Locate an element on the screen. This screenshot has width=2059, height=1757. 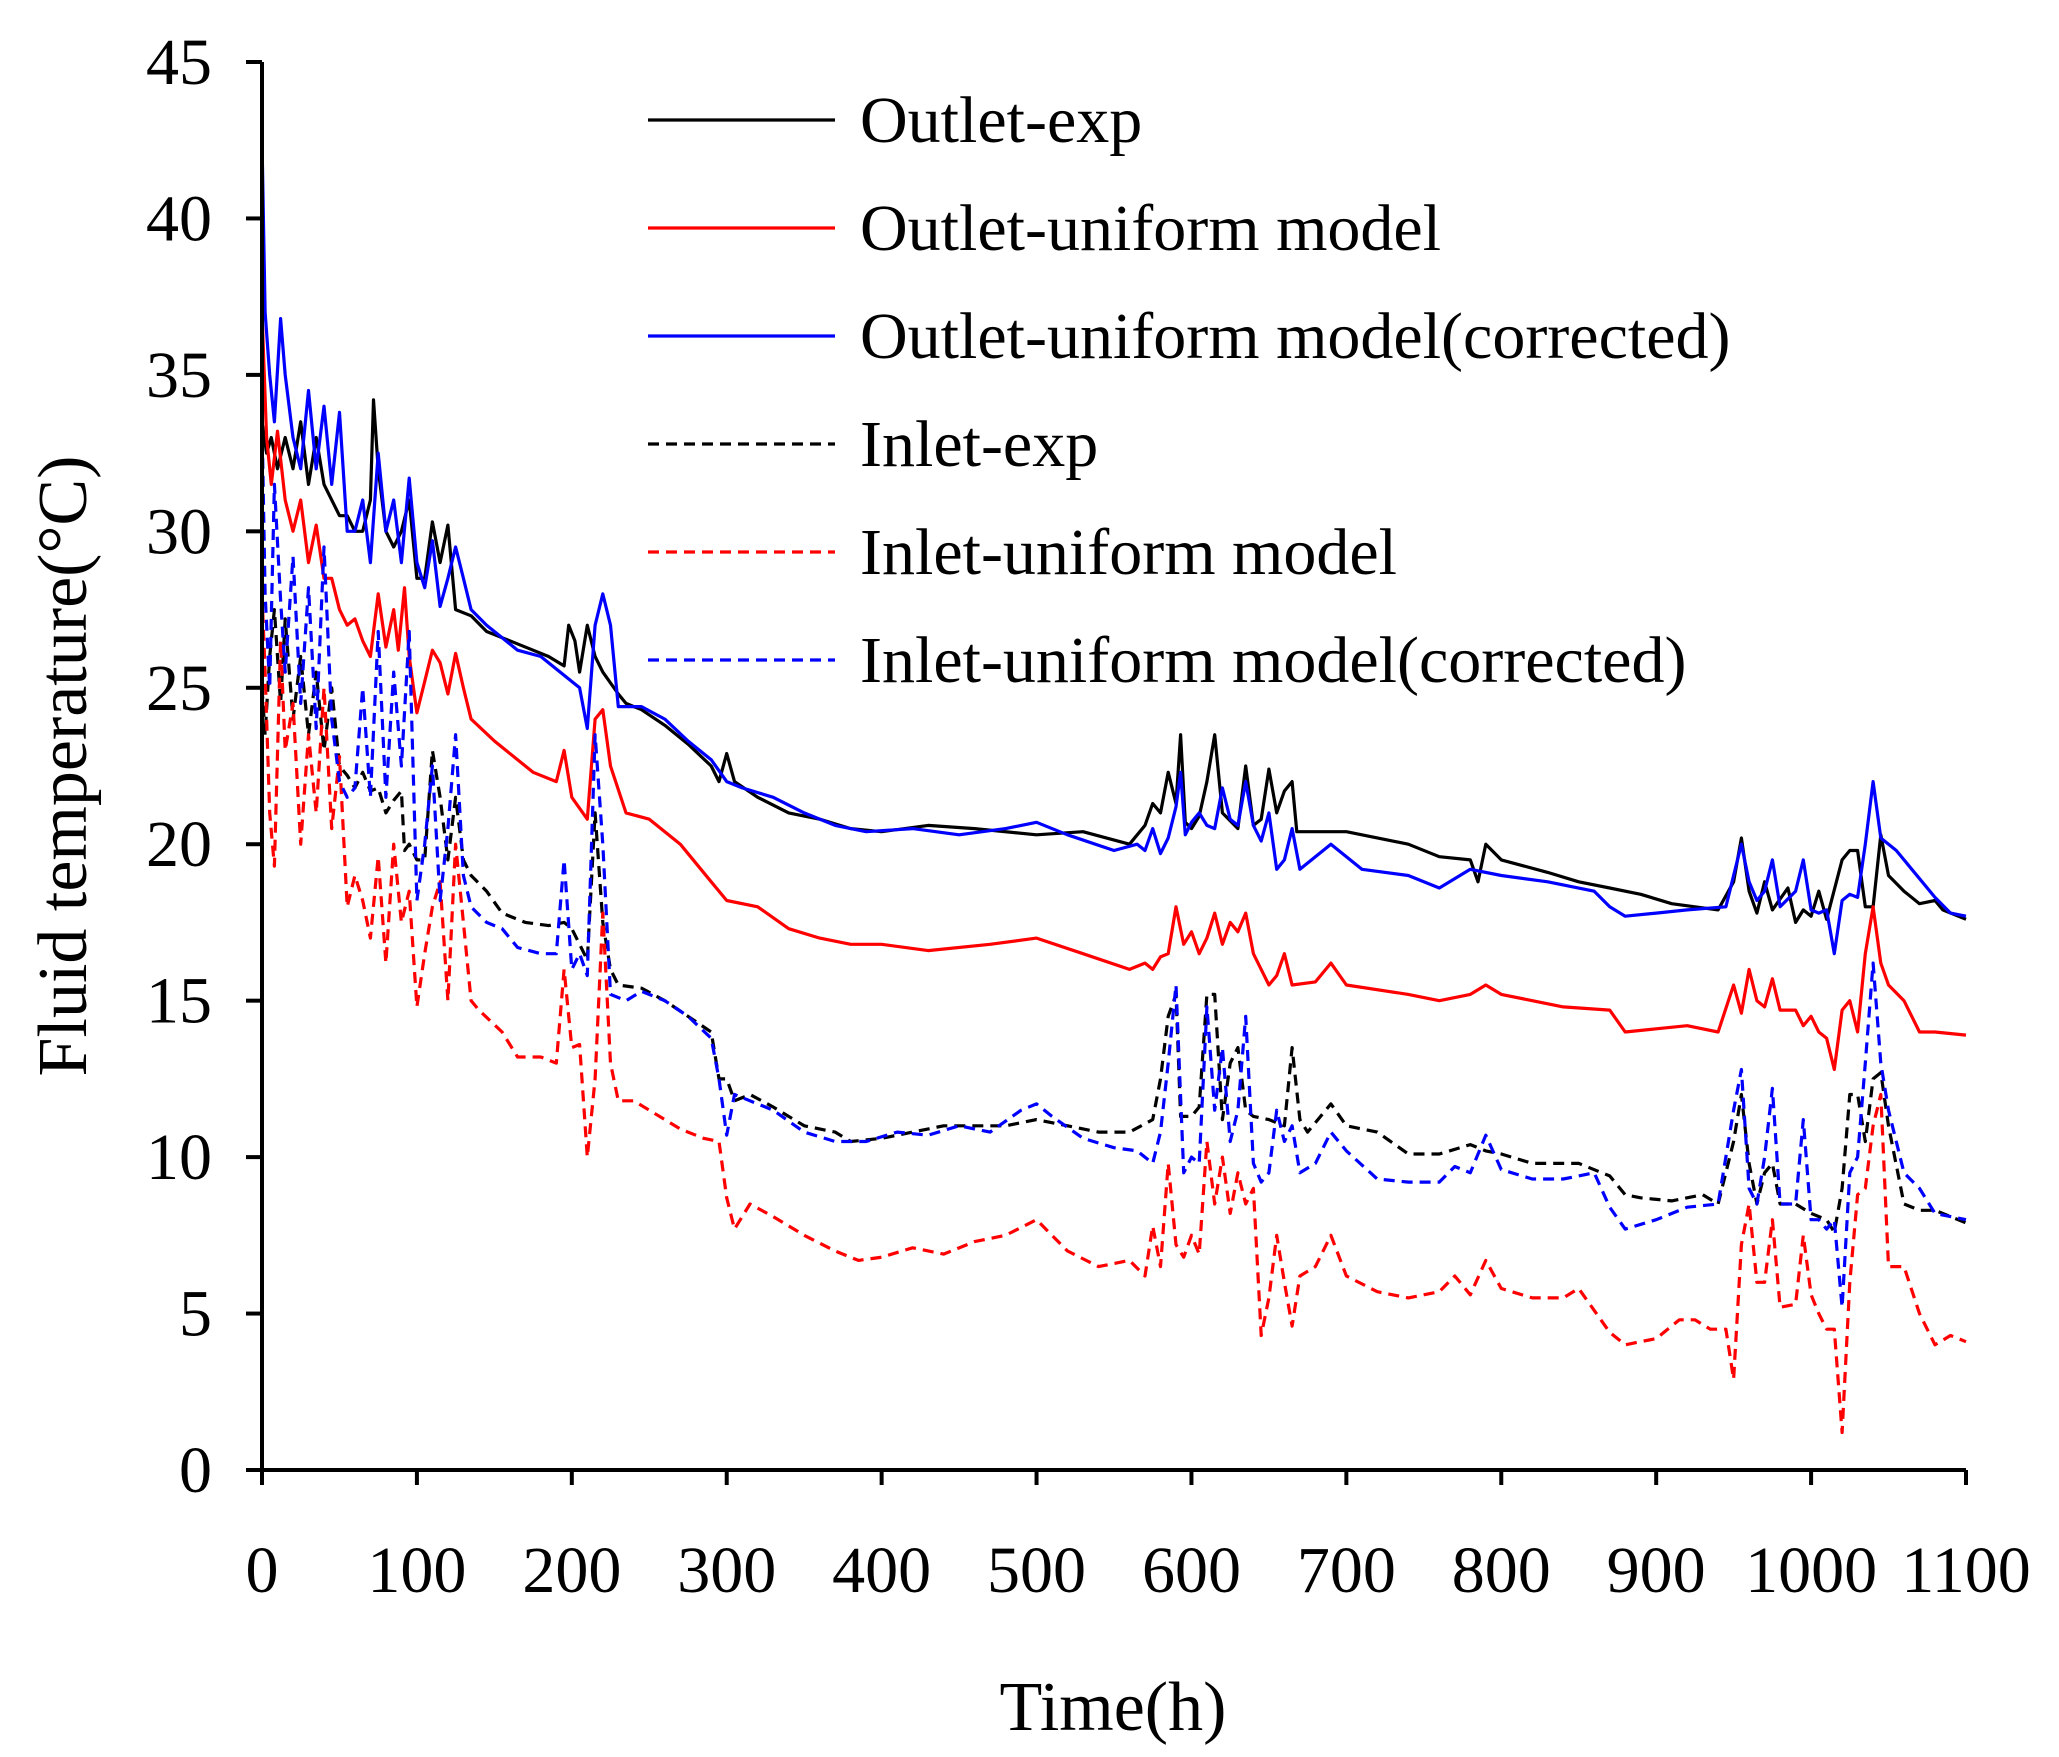
legend-label: Inlet-uniform model is located at coordinates (1128, 552).